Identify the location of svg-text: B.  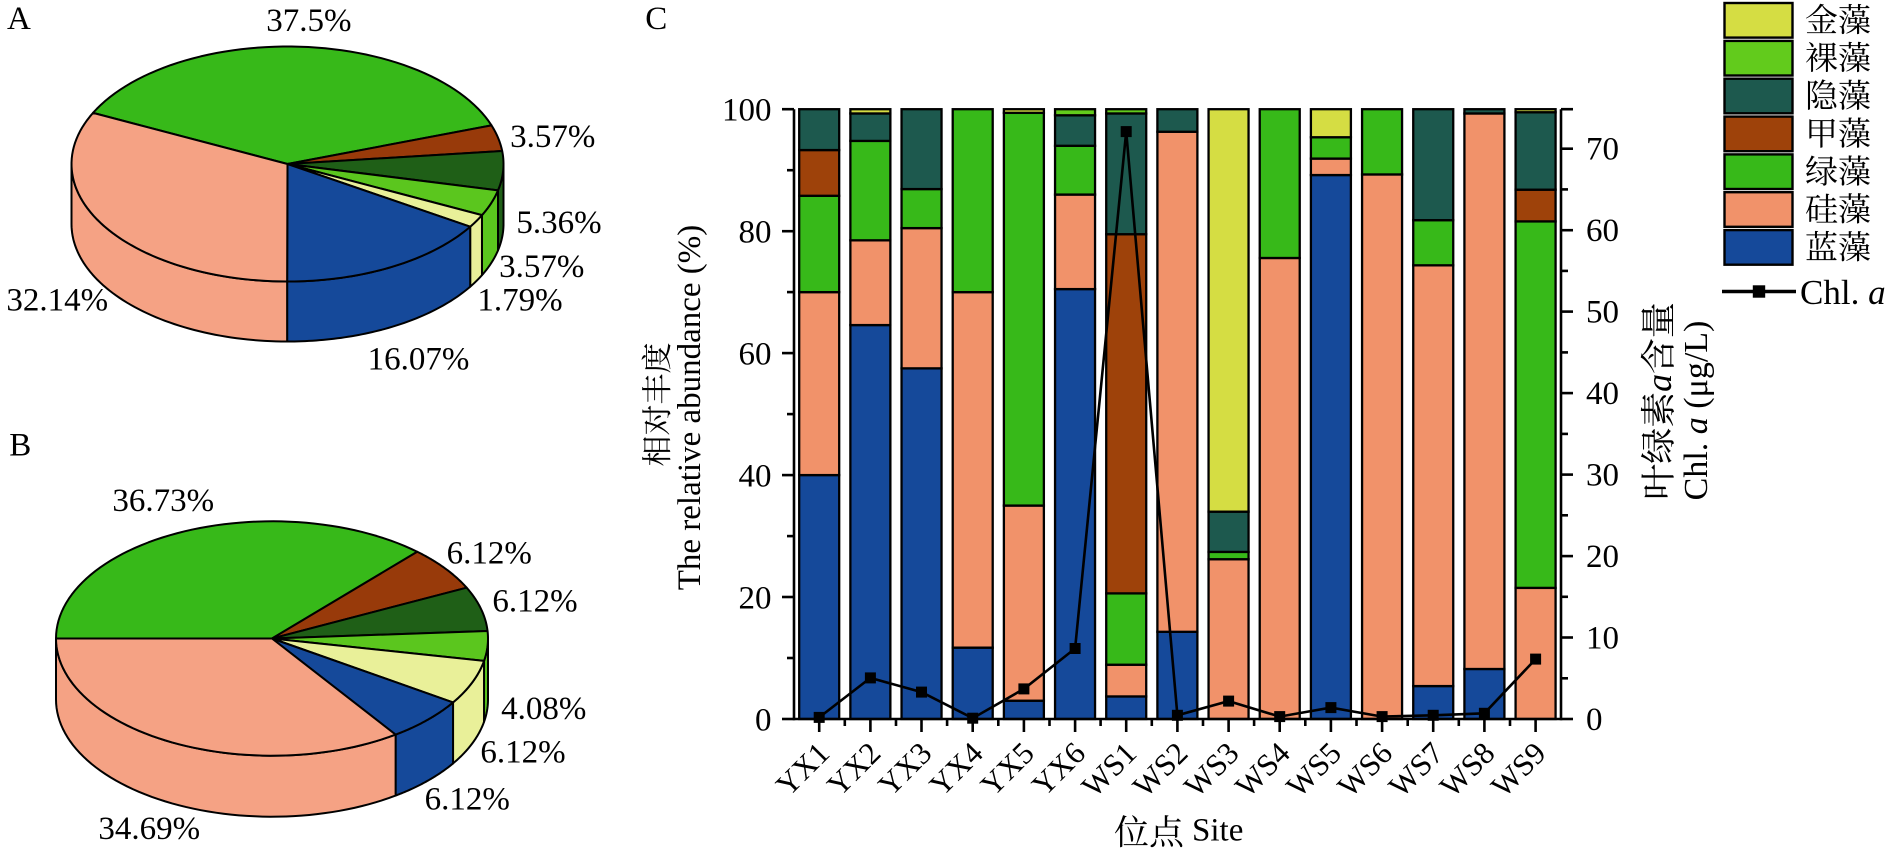
(20, 446).